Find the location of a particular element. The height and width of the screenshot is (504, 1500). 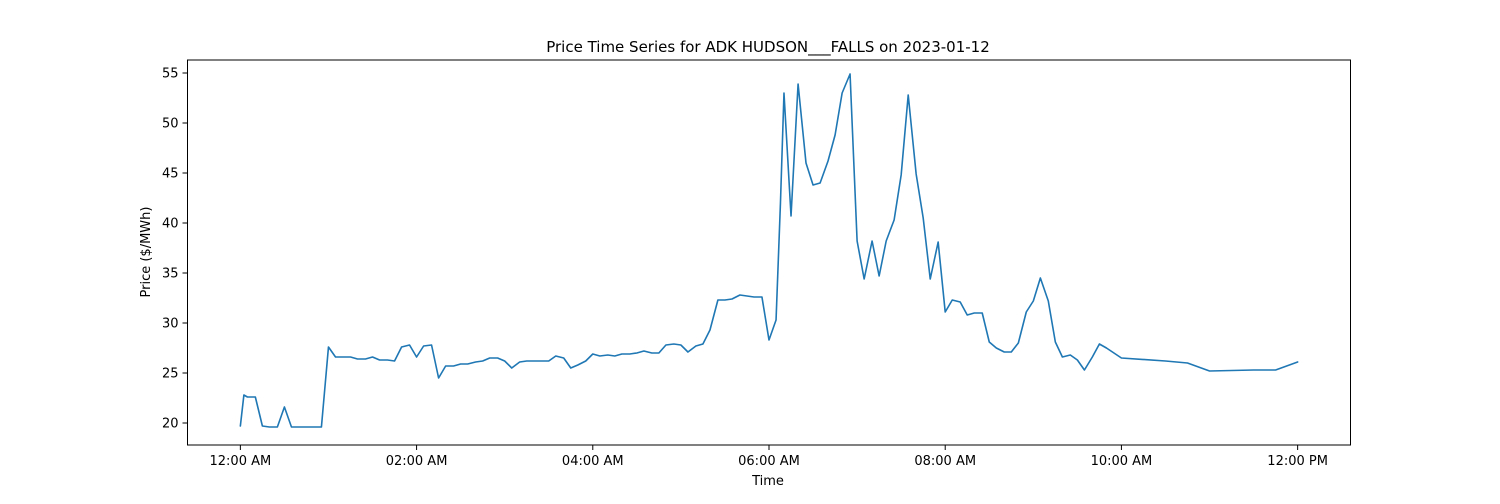

x-tick-label: 04:00 AM is located at coordinates (593, 461).